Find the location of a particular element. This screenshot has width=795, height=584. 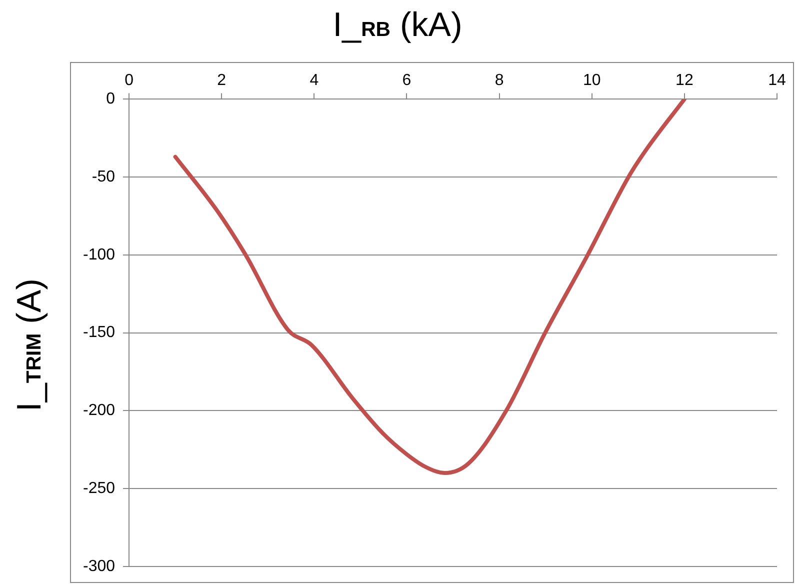

x-tick-label: 0 is located at coordinates (129, 81).